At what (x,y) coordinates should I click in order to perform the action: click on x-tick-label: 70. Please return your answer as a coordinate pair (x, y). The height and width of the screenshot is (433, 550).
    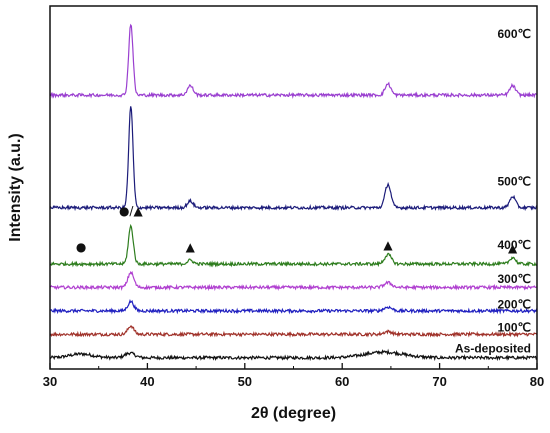
    Looking at the image, I should click on (439, 381).